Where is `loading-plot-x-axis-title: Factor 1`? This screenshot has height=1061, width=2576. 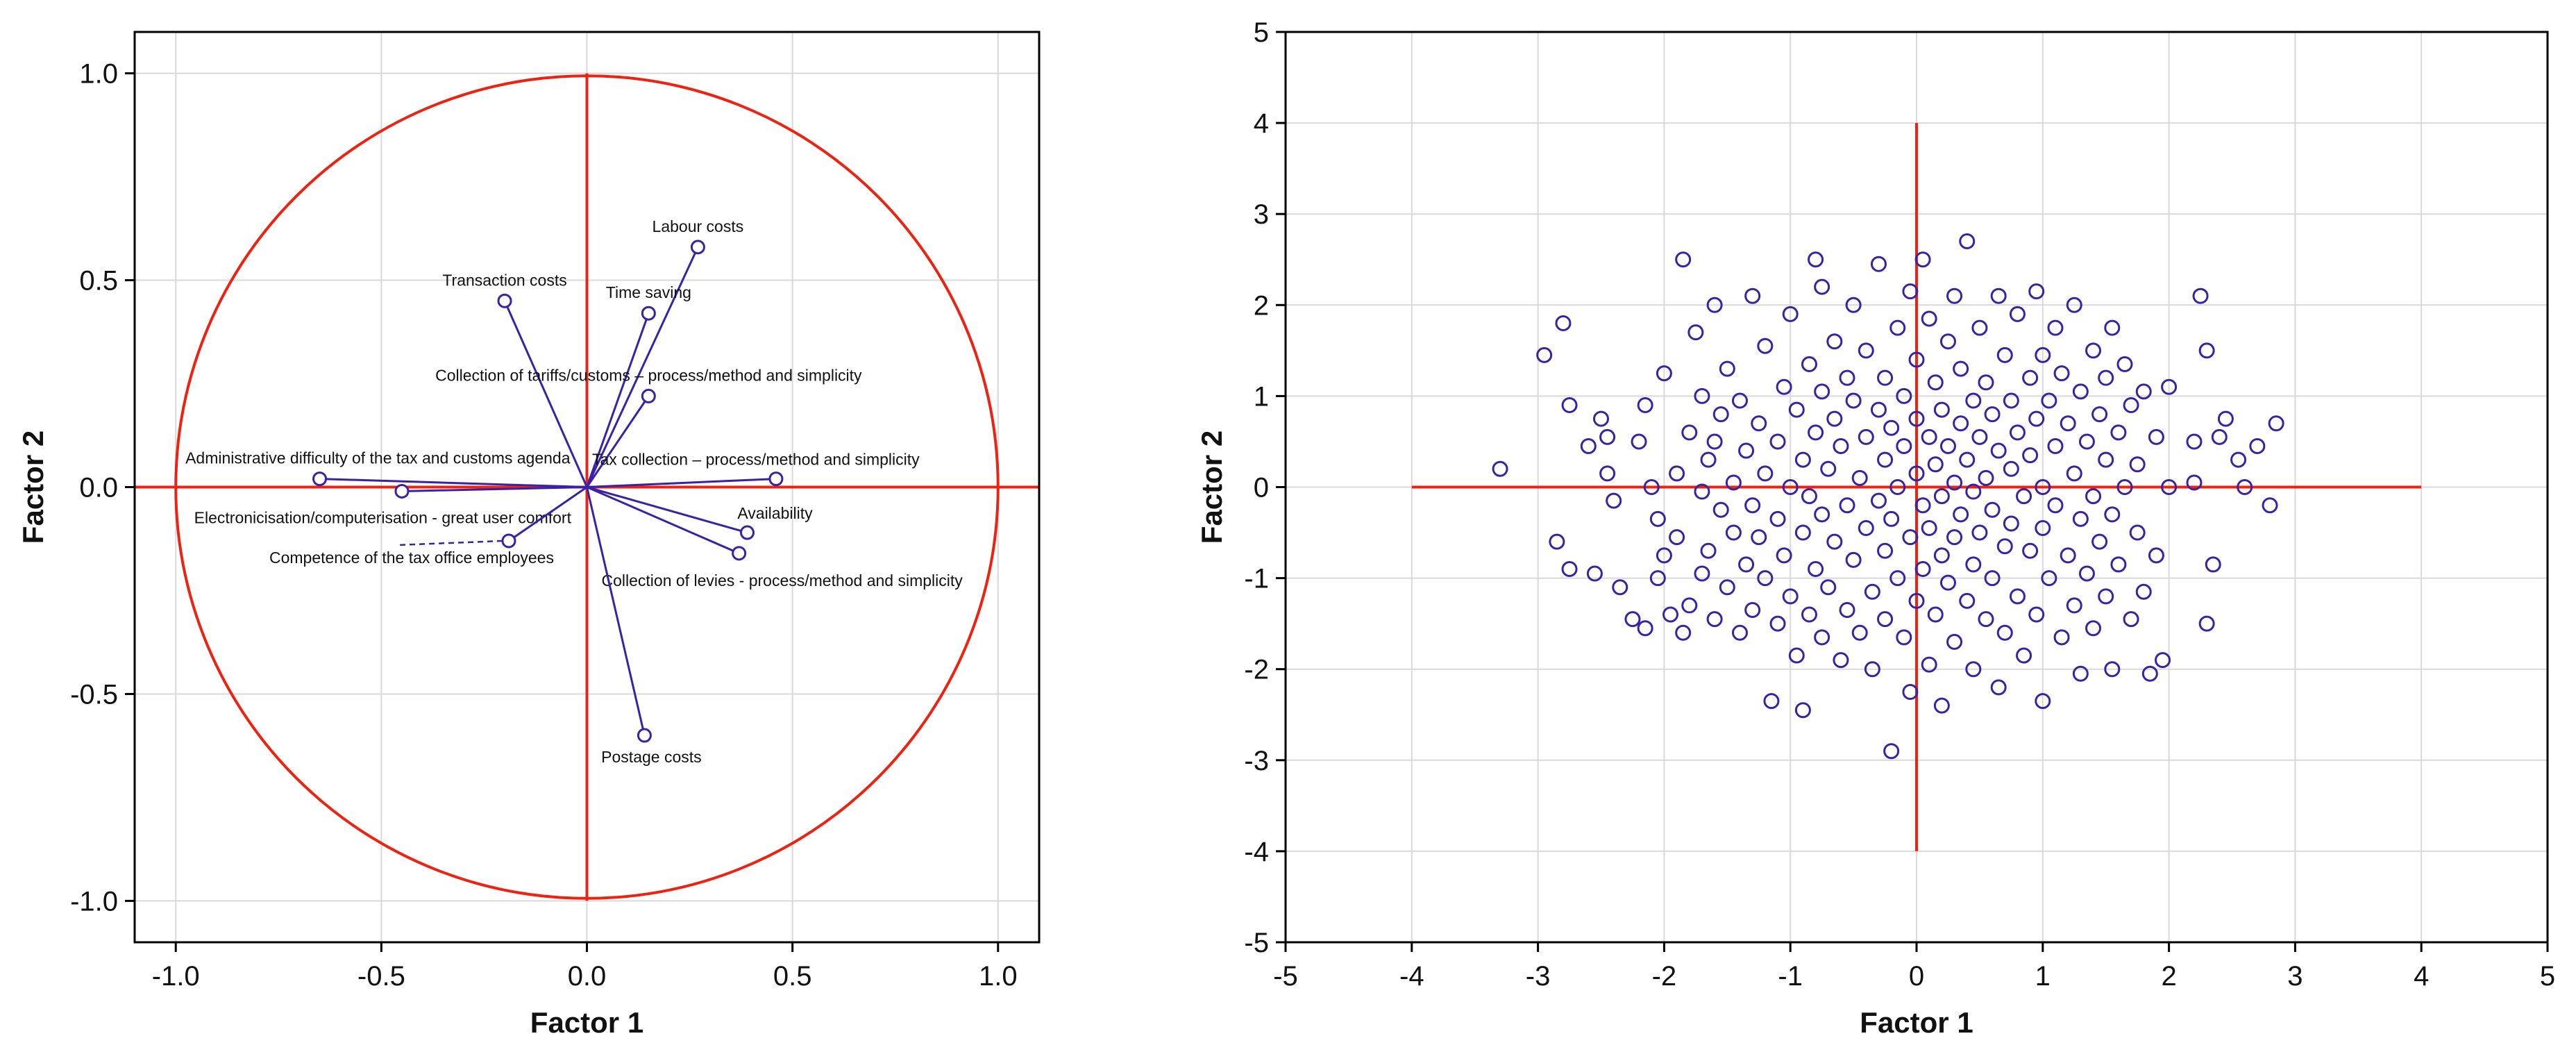 loading-plot-x-axis-title: Factor 1 is located at coordinates (586, 1022).